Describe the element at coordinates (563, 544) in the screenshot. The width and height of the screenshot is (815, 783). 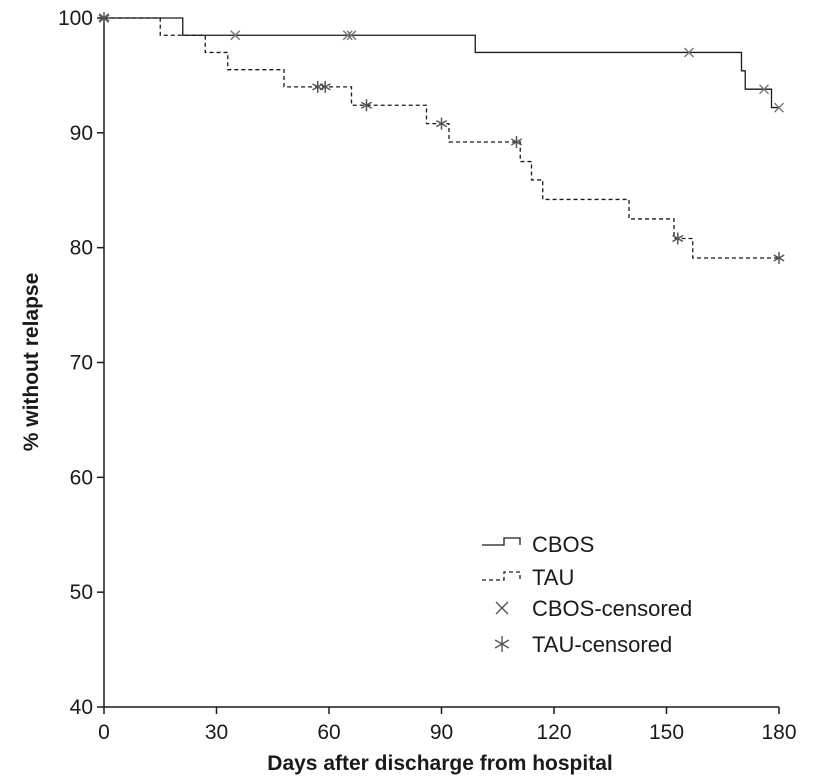
I see `legend-label-cbos: CBOS` at that location.